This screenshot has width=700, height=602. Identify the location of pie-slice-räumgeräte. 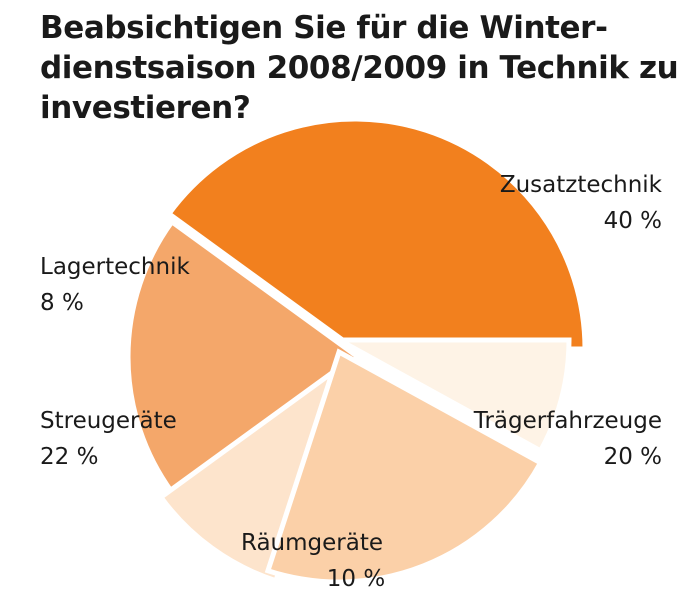
(254, 469).